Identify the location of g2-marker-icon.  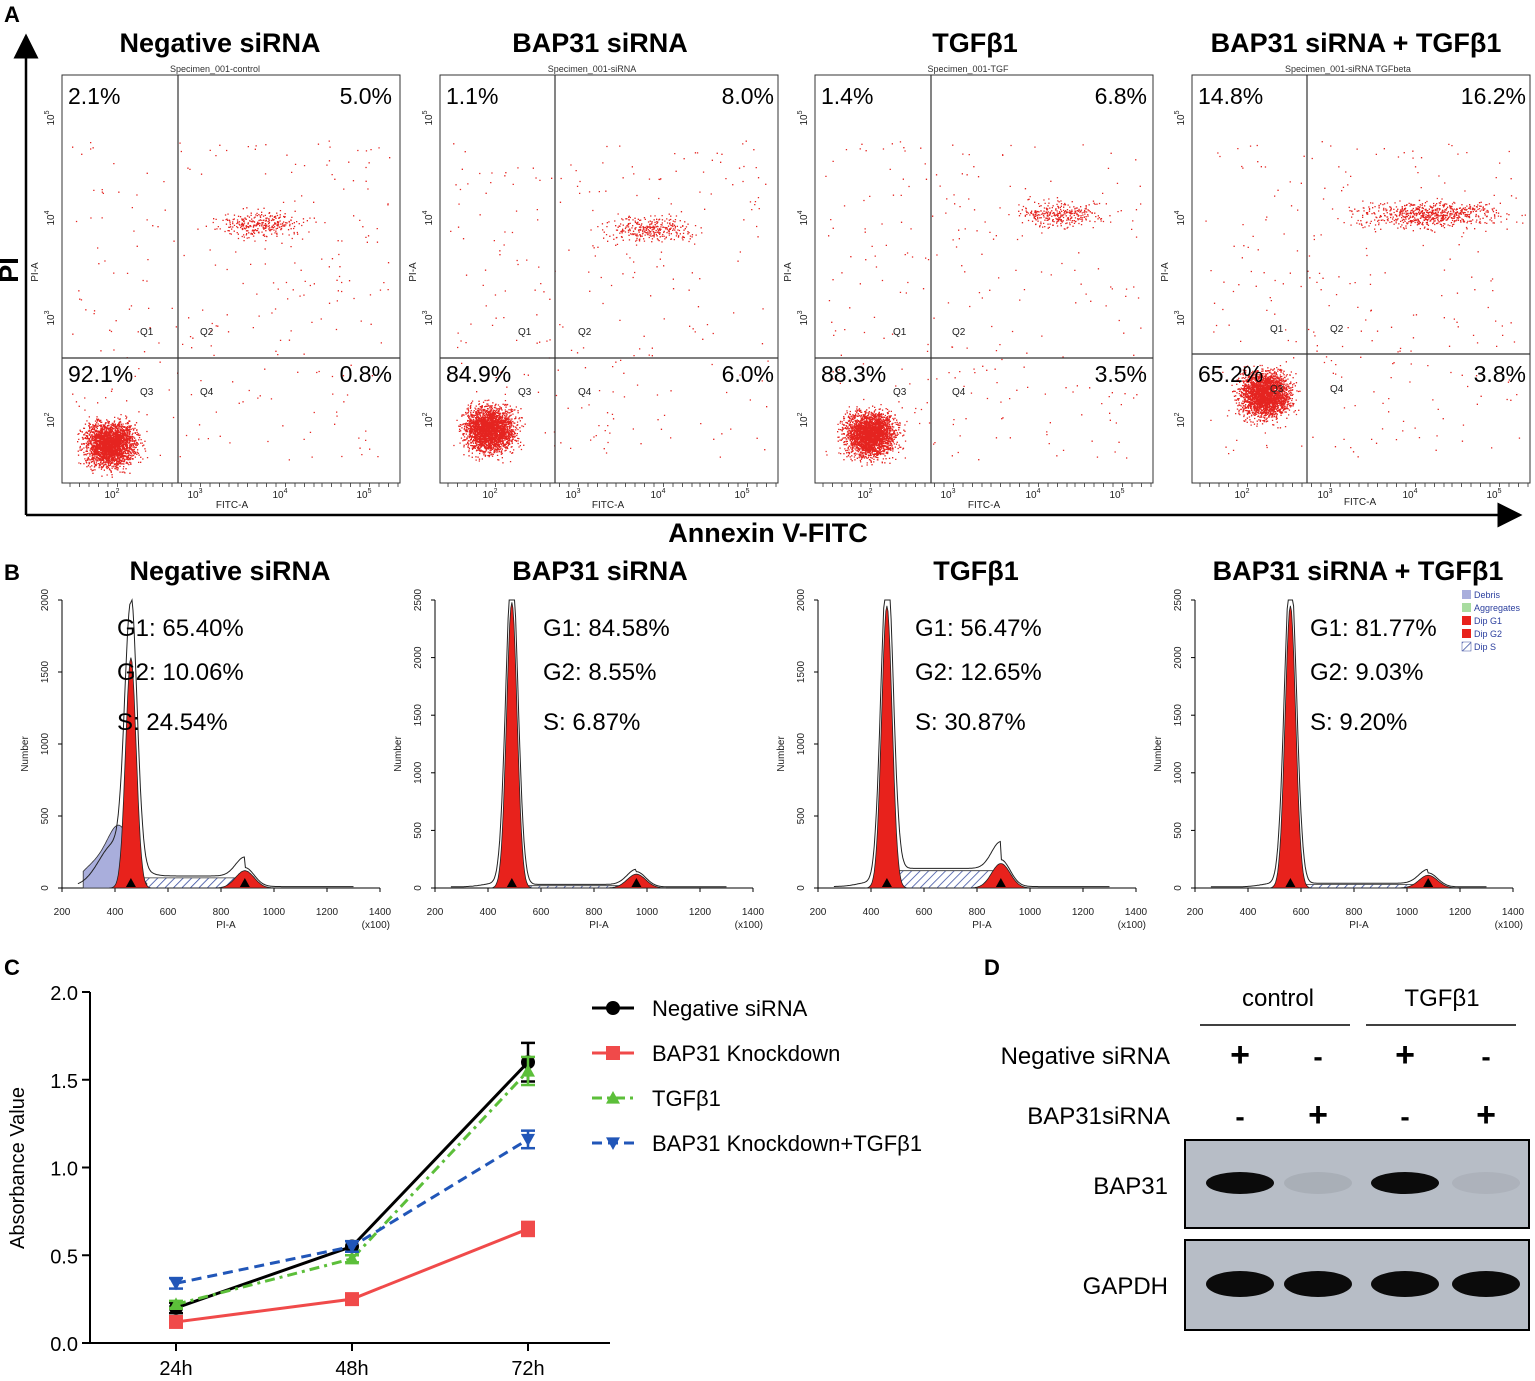
(636, 882).